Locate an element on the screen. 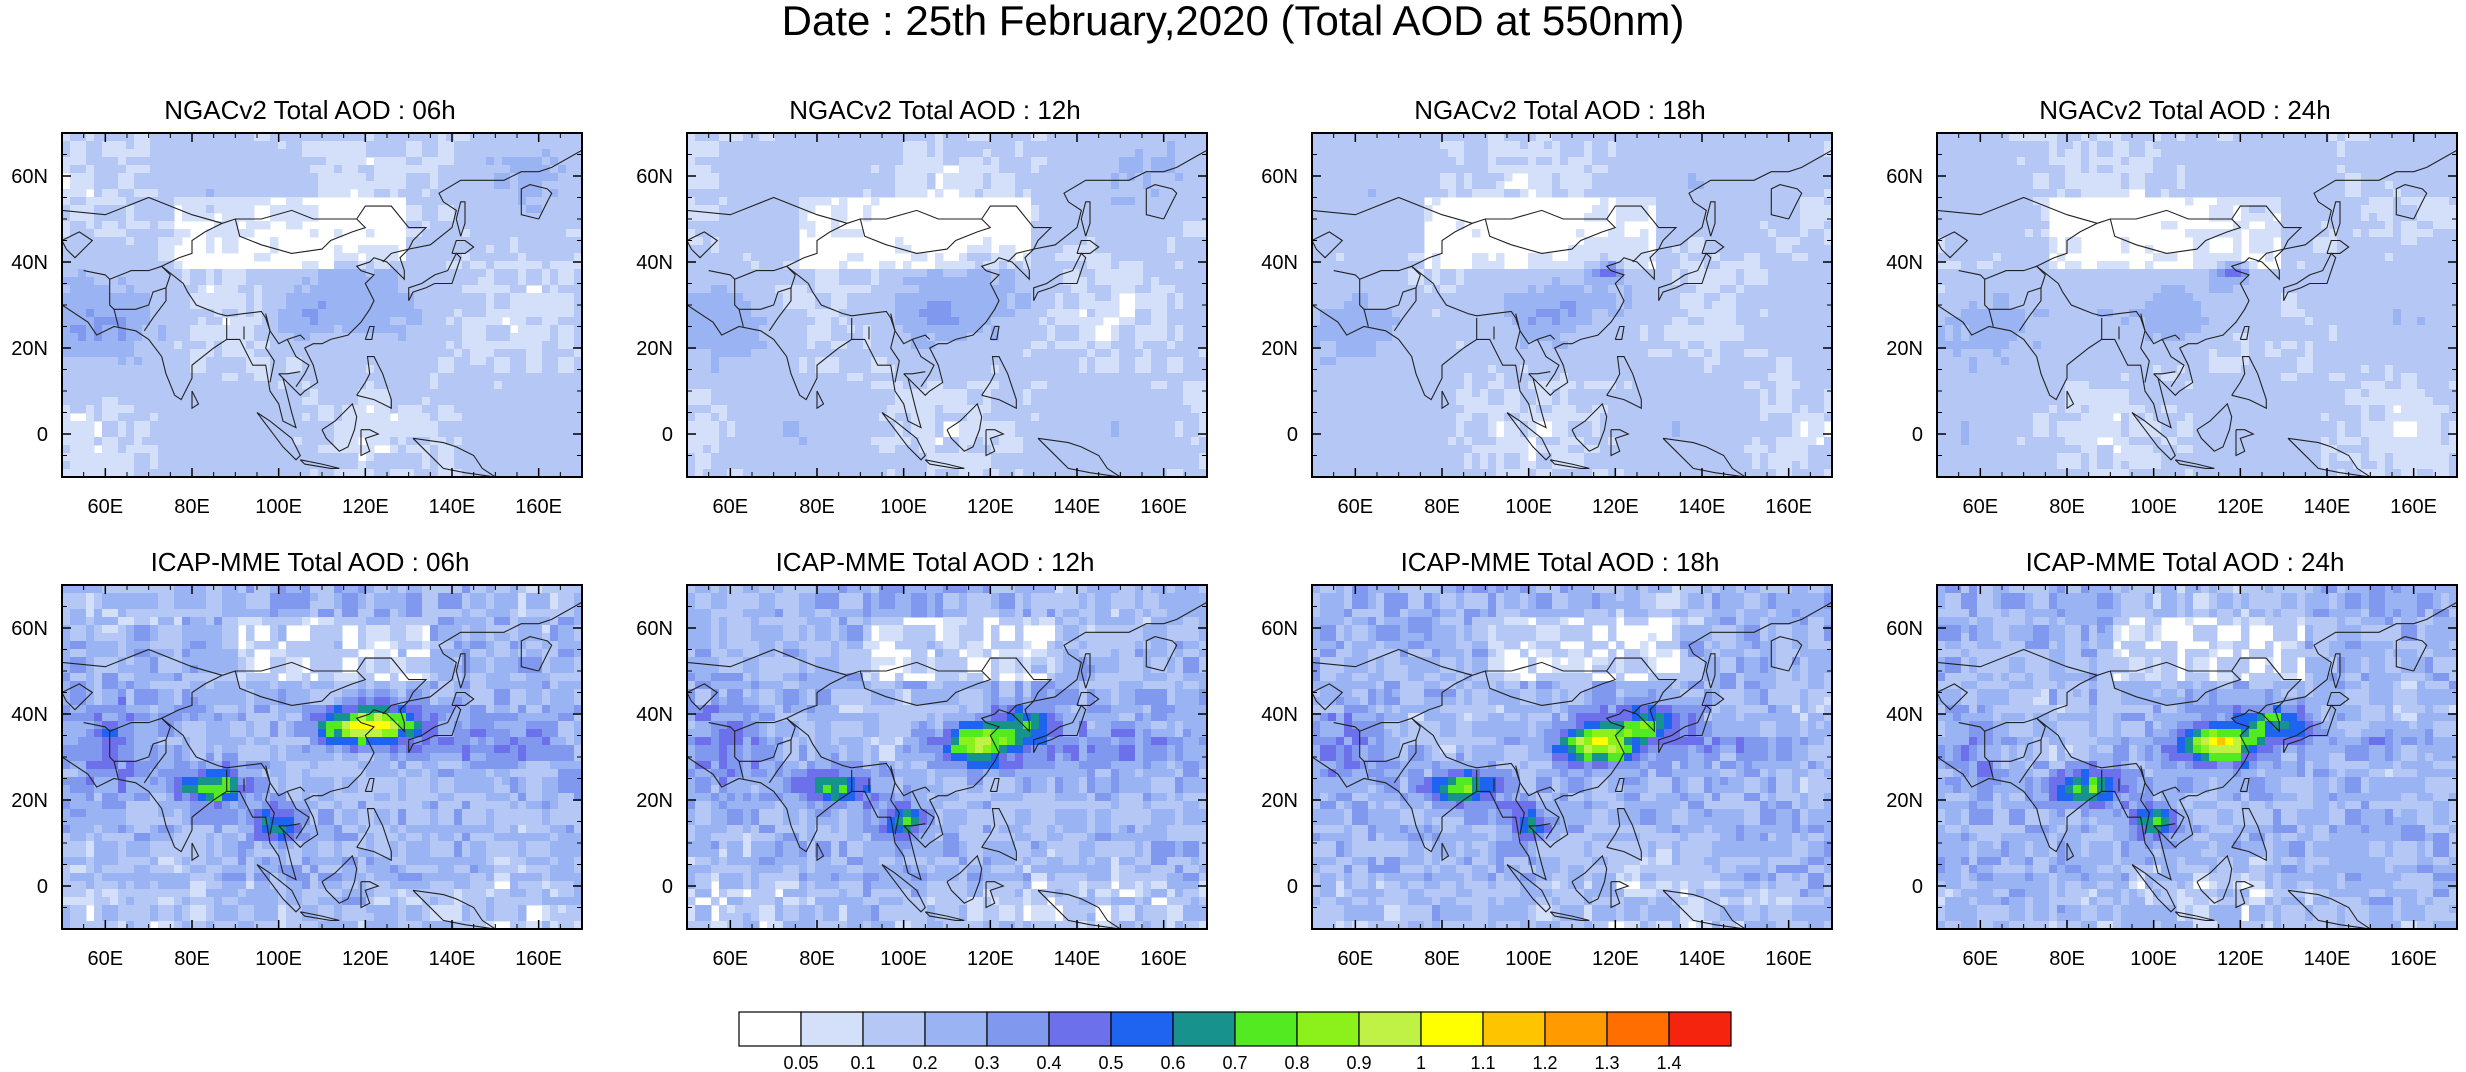 The height and width of the screenshot is (1072, 2466). colorbar-label: 1.4 is located at coordinates (1668, 1062).